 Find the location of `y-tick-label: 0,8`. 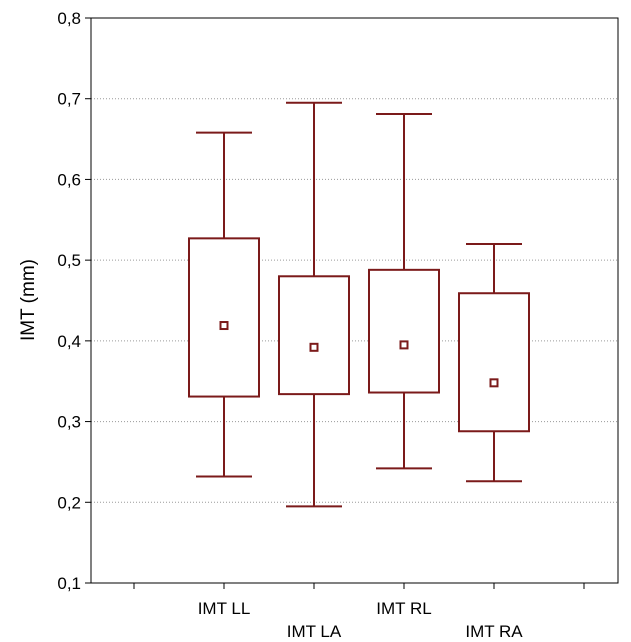

y-tick-label: 0,8 is located at coordinates (69, 18).